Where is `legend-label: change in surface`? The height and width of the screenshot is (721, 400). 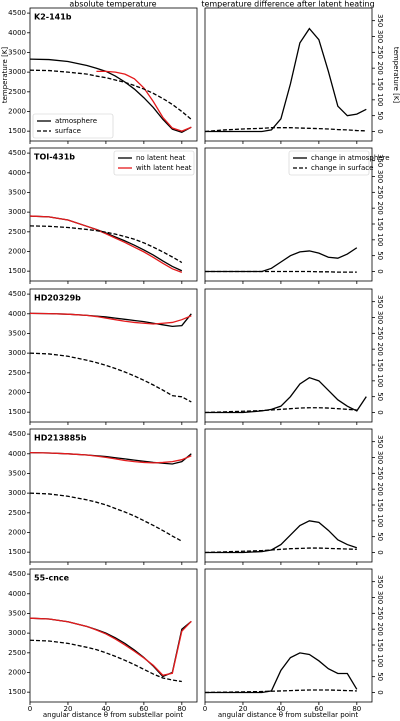
legend-label: change in surface is located at coordinates (342, 168).